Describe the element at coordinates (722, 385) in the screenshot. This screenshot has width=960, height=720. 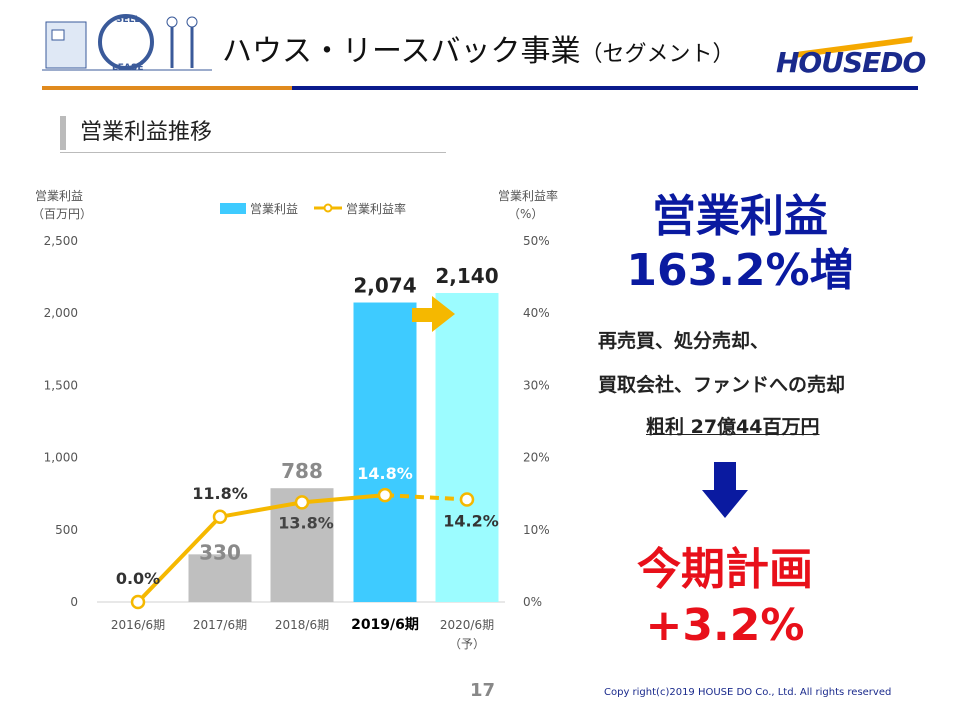
I see `note-line2: 買取会社、ファンドへの売却` at that location.